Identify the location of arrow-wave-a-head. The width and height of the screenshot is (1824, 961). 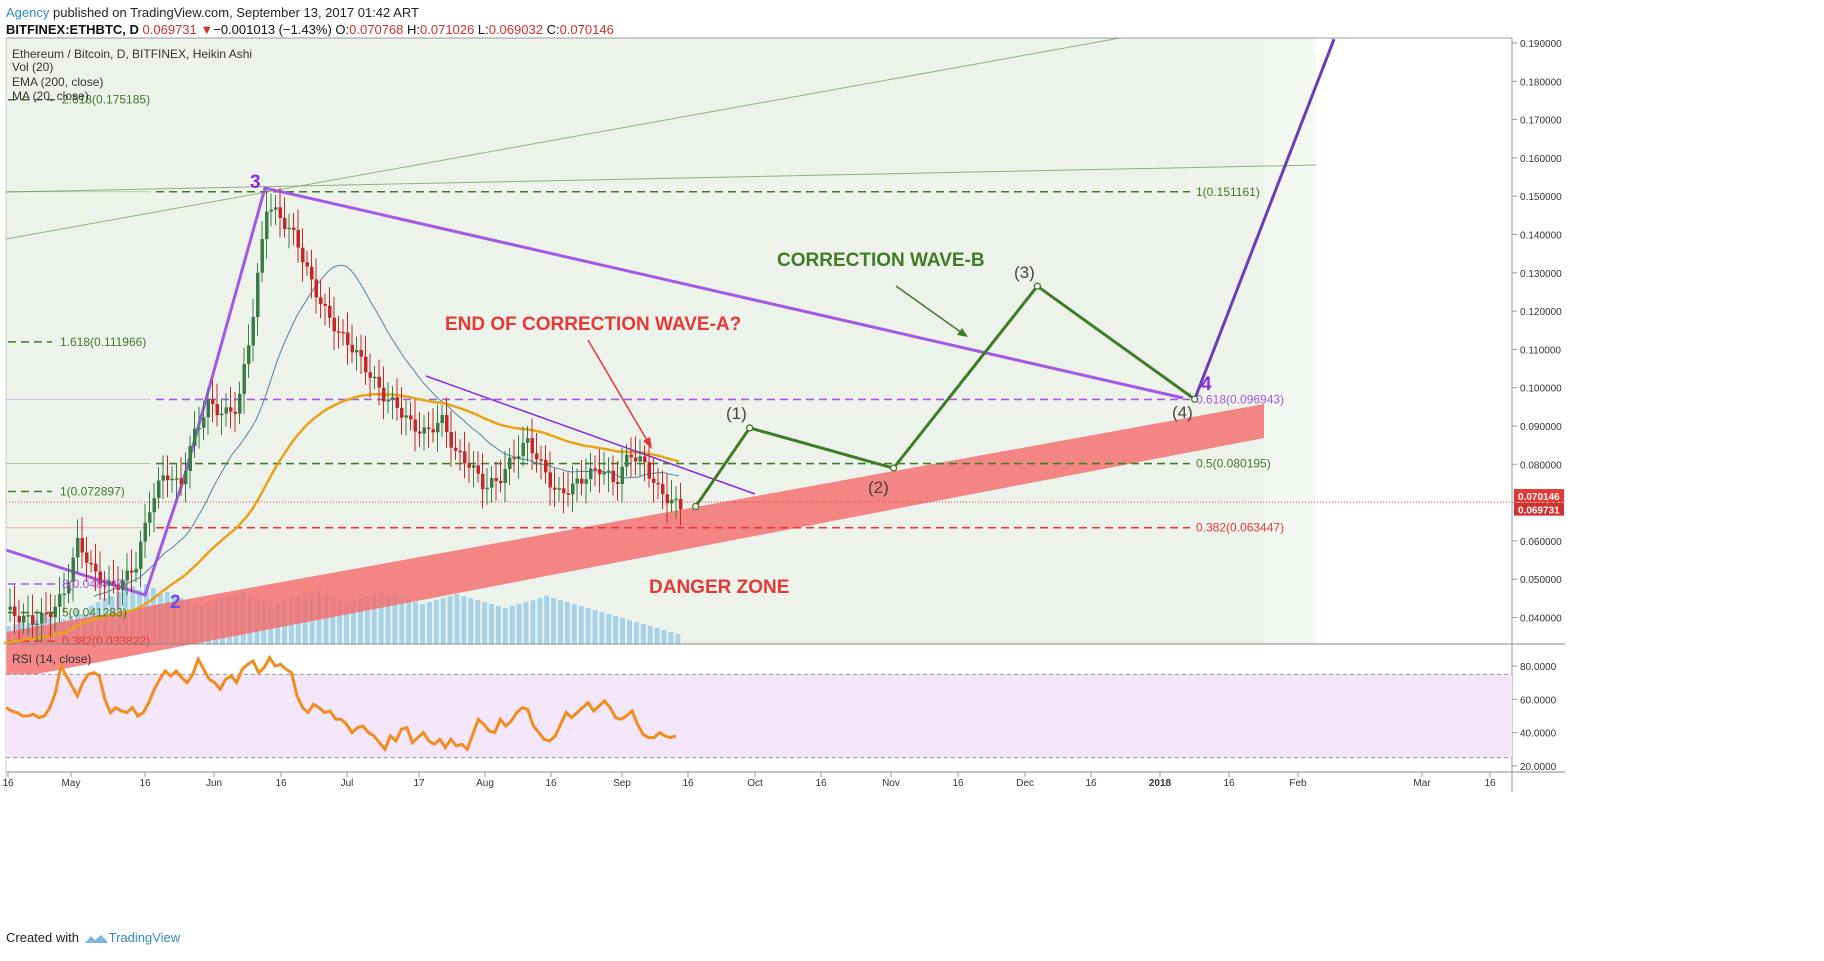
(647, 443).